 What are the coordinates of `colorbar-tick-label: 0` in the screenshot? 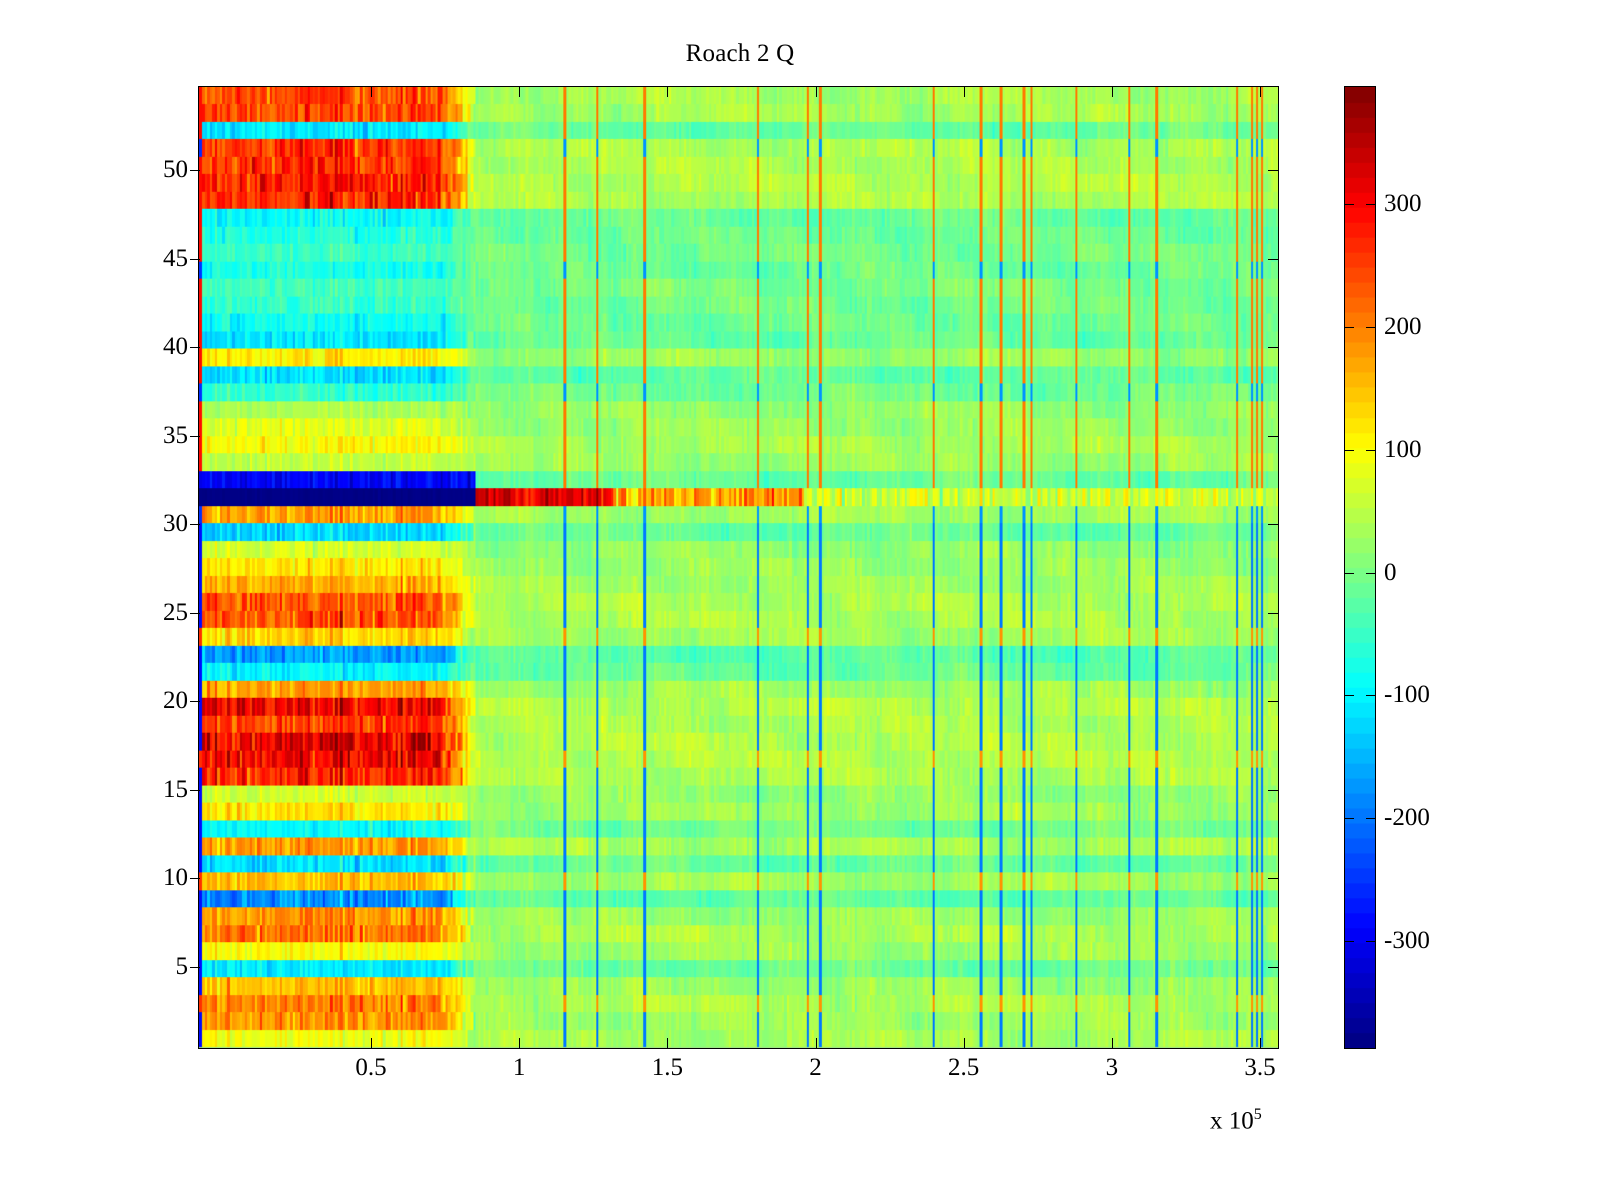 It's located at (1390, 572).